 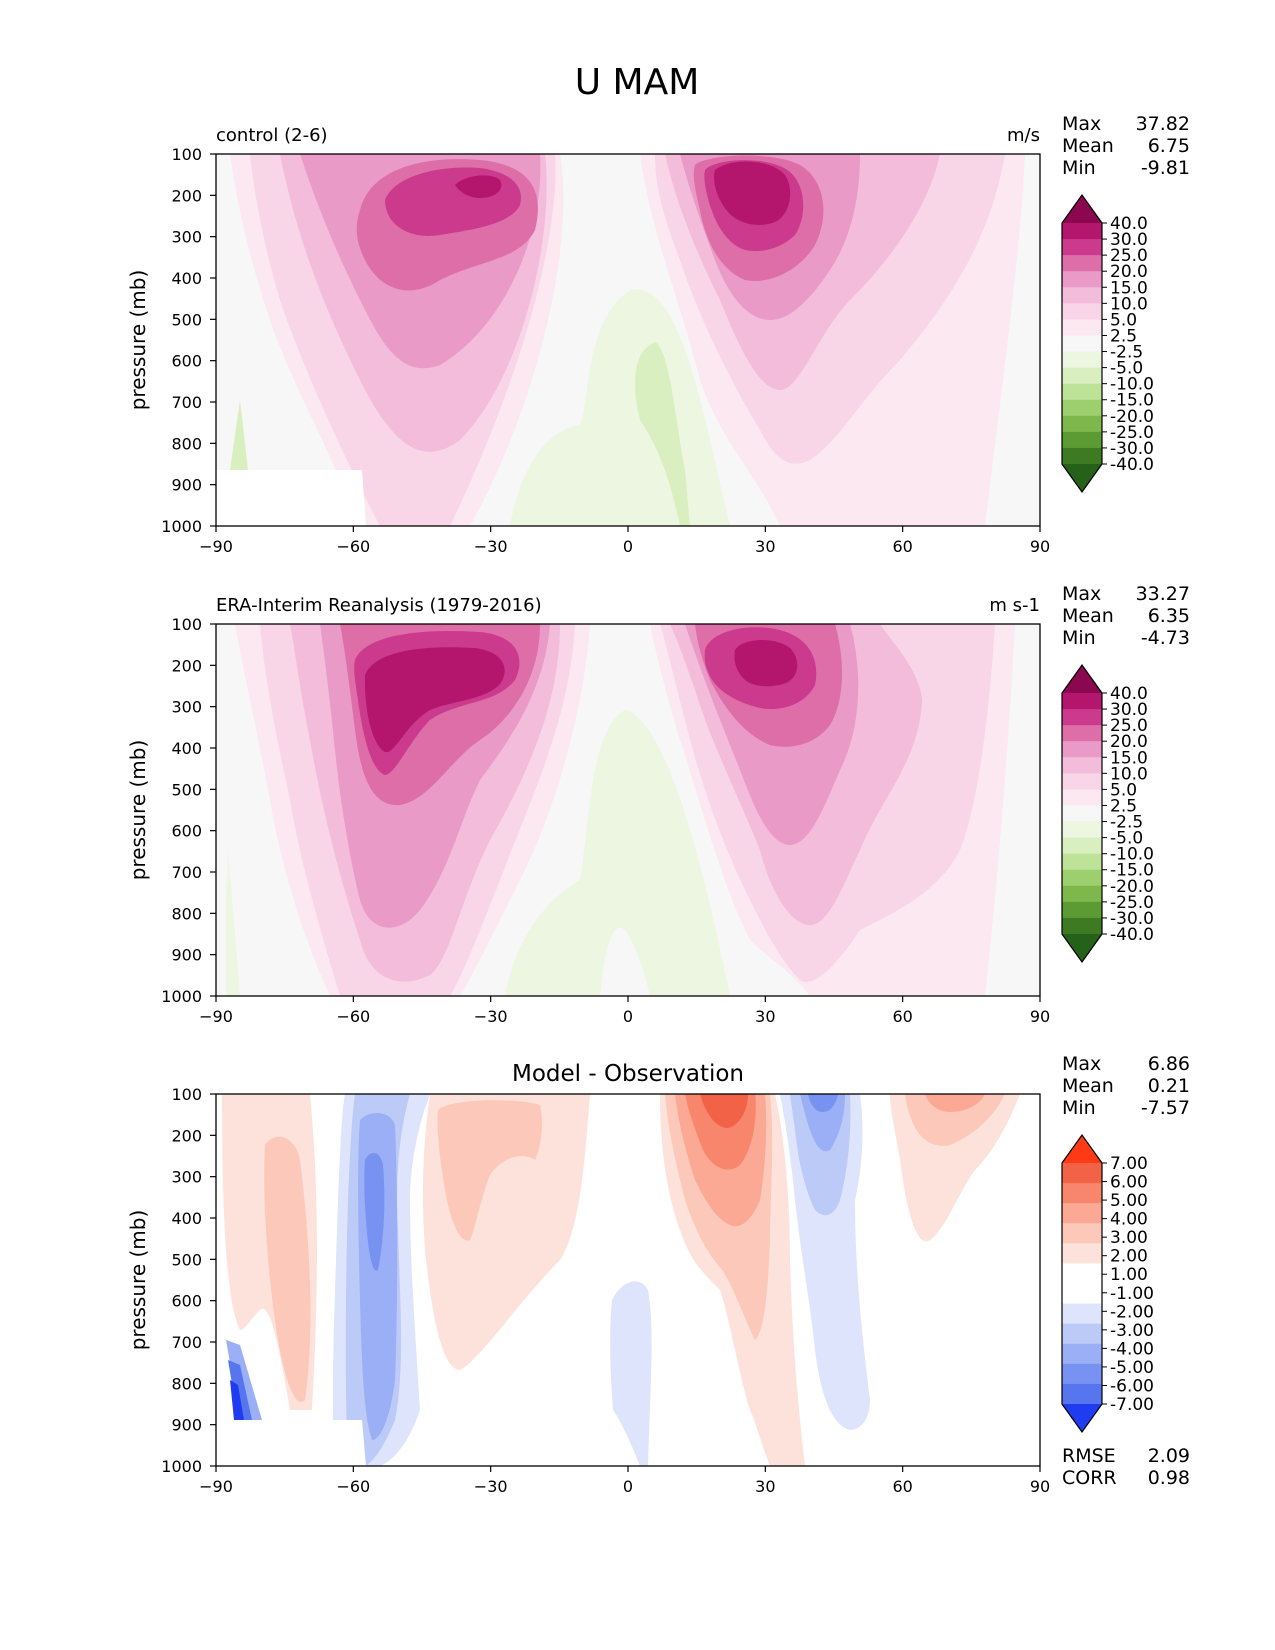 What do you see at coordinates (1165, 168) in the screenshot?
I see `stat-value: -9.81` at bounding box center [1165, 168].